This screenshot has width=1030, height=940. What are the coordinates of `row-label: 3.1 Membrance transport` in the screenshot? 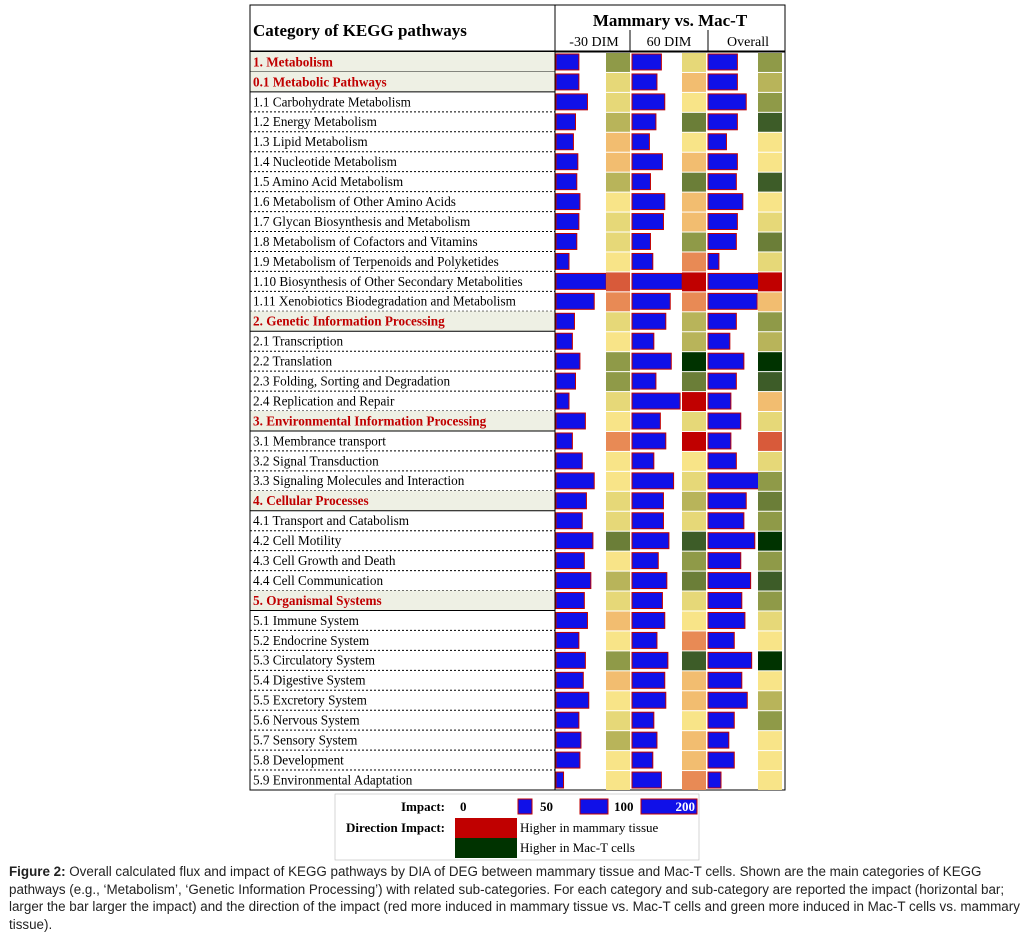 It's located at (319, 440).